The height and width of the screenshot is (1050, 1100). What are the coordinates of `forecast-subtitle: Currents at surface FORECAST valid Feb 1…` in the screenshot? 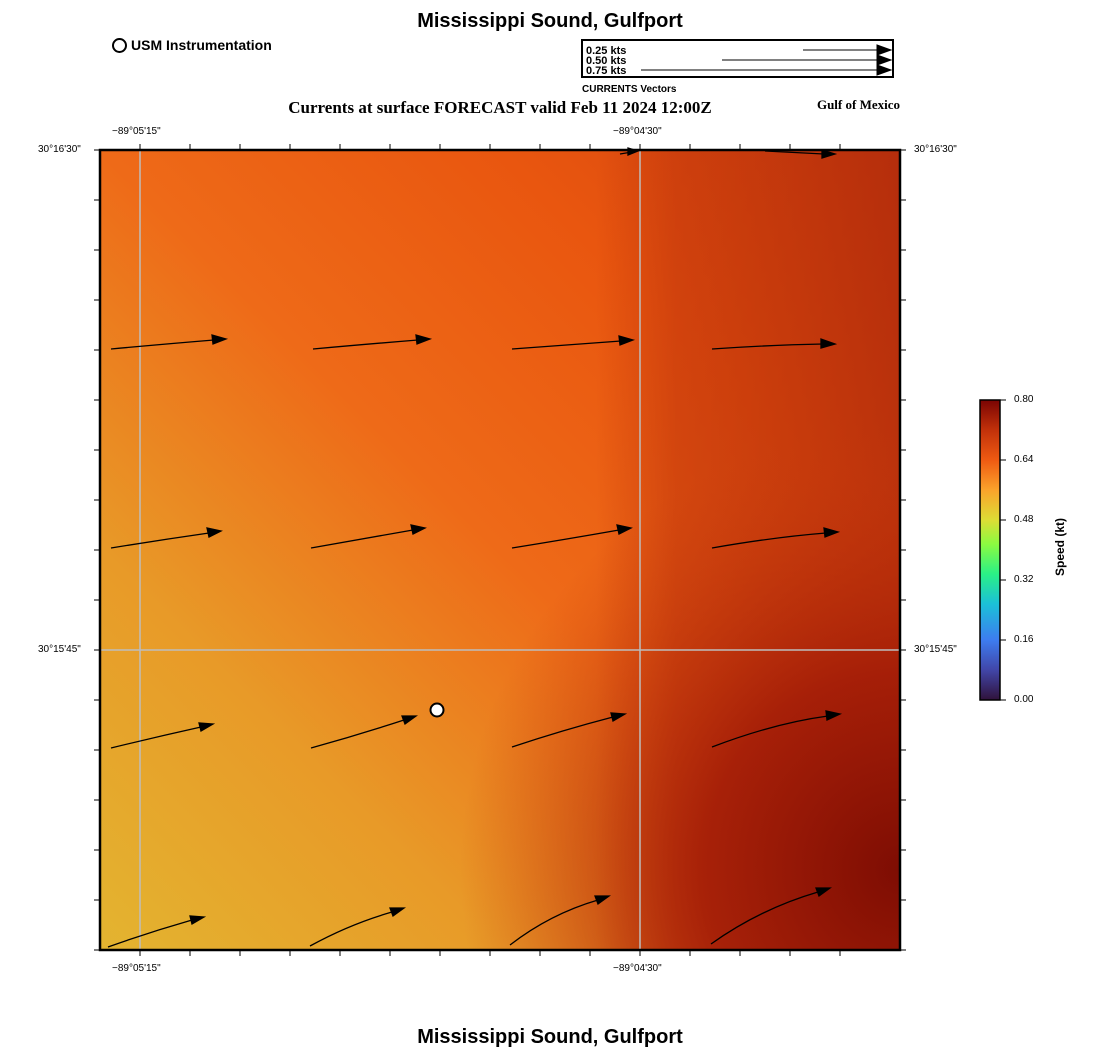 It's located at (500, 107).